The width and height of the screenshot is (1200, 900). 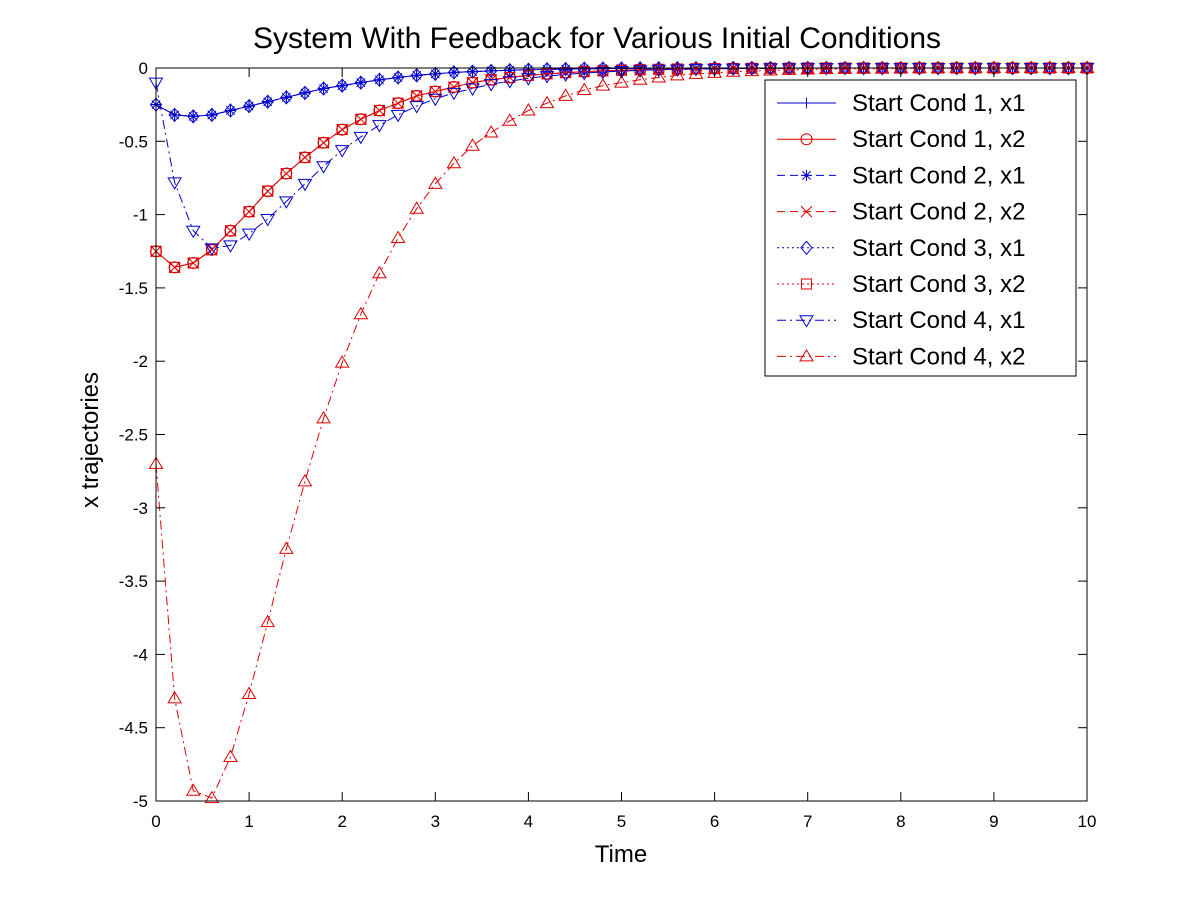 What do you see at coordinates (143, 68) in the screenshot?
I see `y-tick-label: 0` at bounding box center [143, 68].